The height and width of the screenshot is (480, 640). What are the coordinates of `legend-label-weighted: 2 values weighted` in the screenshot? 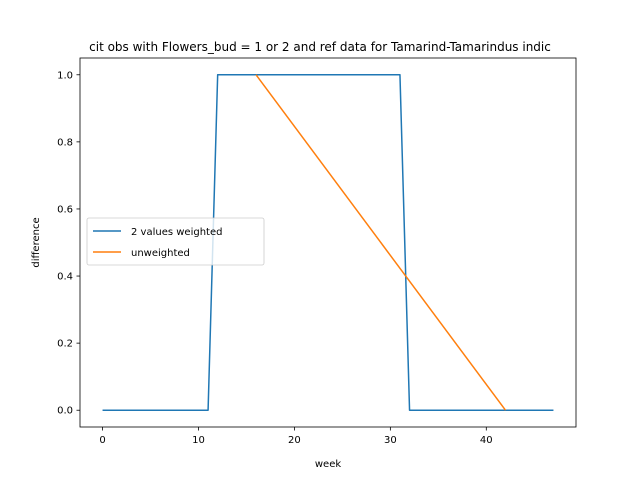 It's located at (176, 232).